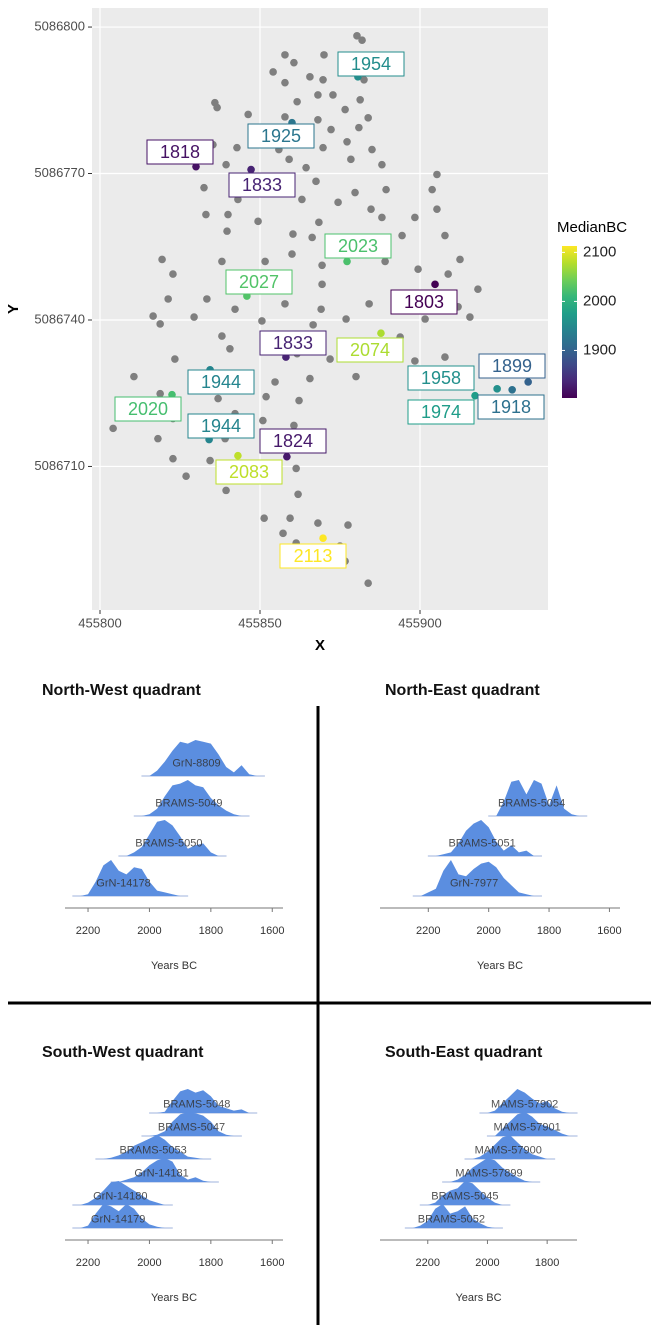 This screenshot has width=651, height=1325. What do you see at coordinates (211, 1263) in the screenshot?
I see `x-tick-label: 1800` at bounding box center [211, 1263].